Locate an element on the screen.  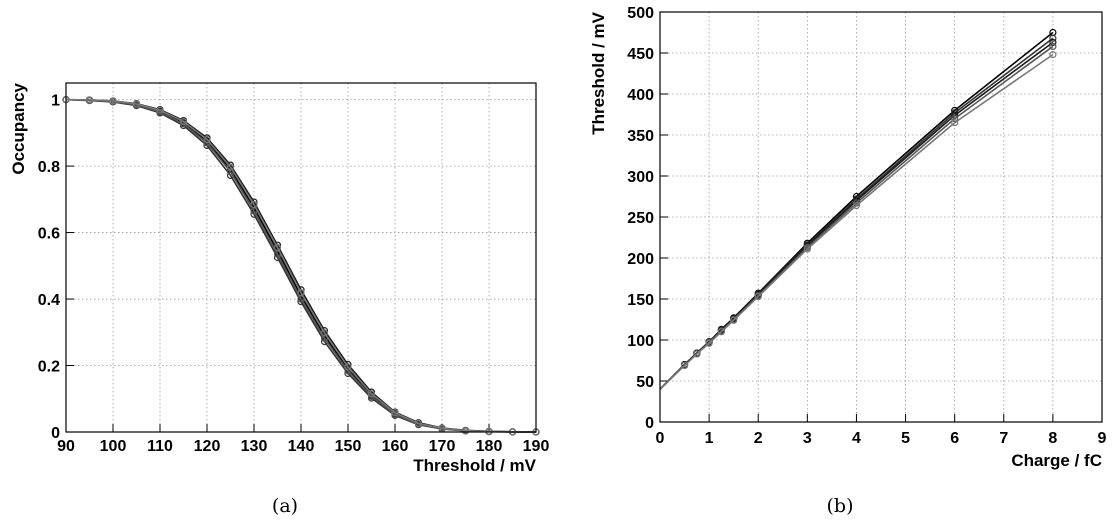
x-tick-label: 130 is located at coordinates (254, 446).